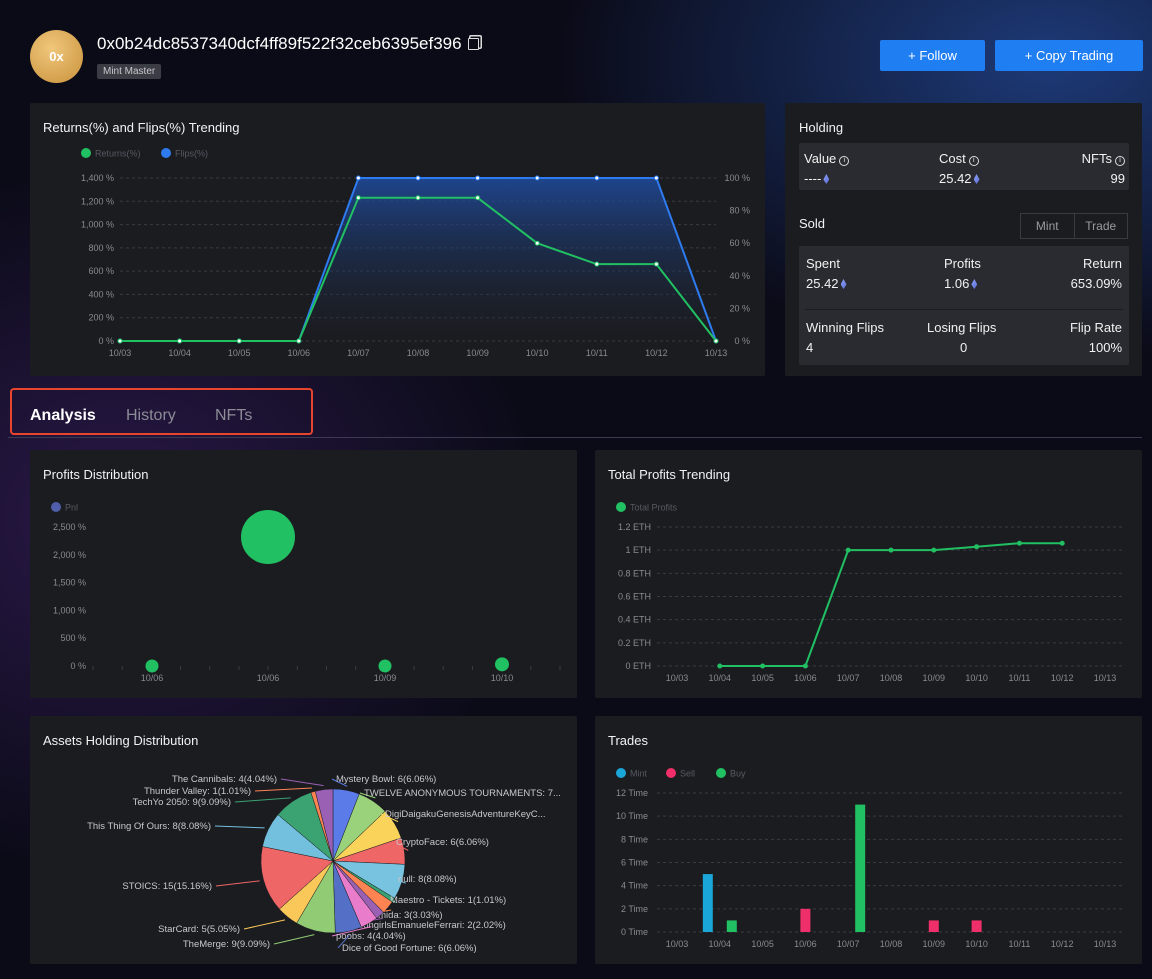 Image resolution: width=1152 pixels, height=979 pixels. What do you see at coordinates (891, 604) in the screenshot?
I see `total-profits-line` at bounding box center [891, 604].